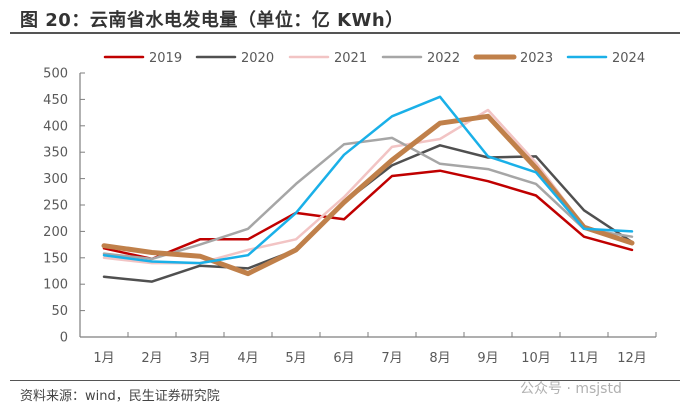  What do you see at coordinates (55, 206) in the screenshot?
I see `y-tick-label: 250` at bounding box center [55, 206].